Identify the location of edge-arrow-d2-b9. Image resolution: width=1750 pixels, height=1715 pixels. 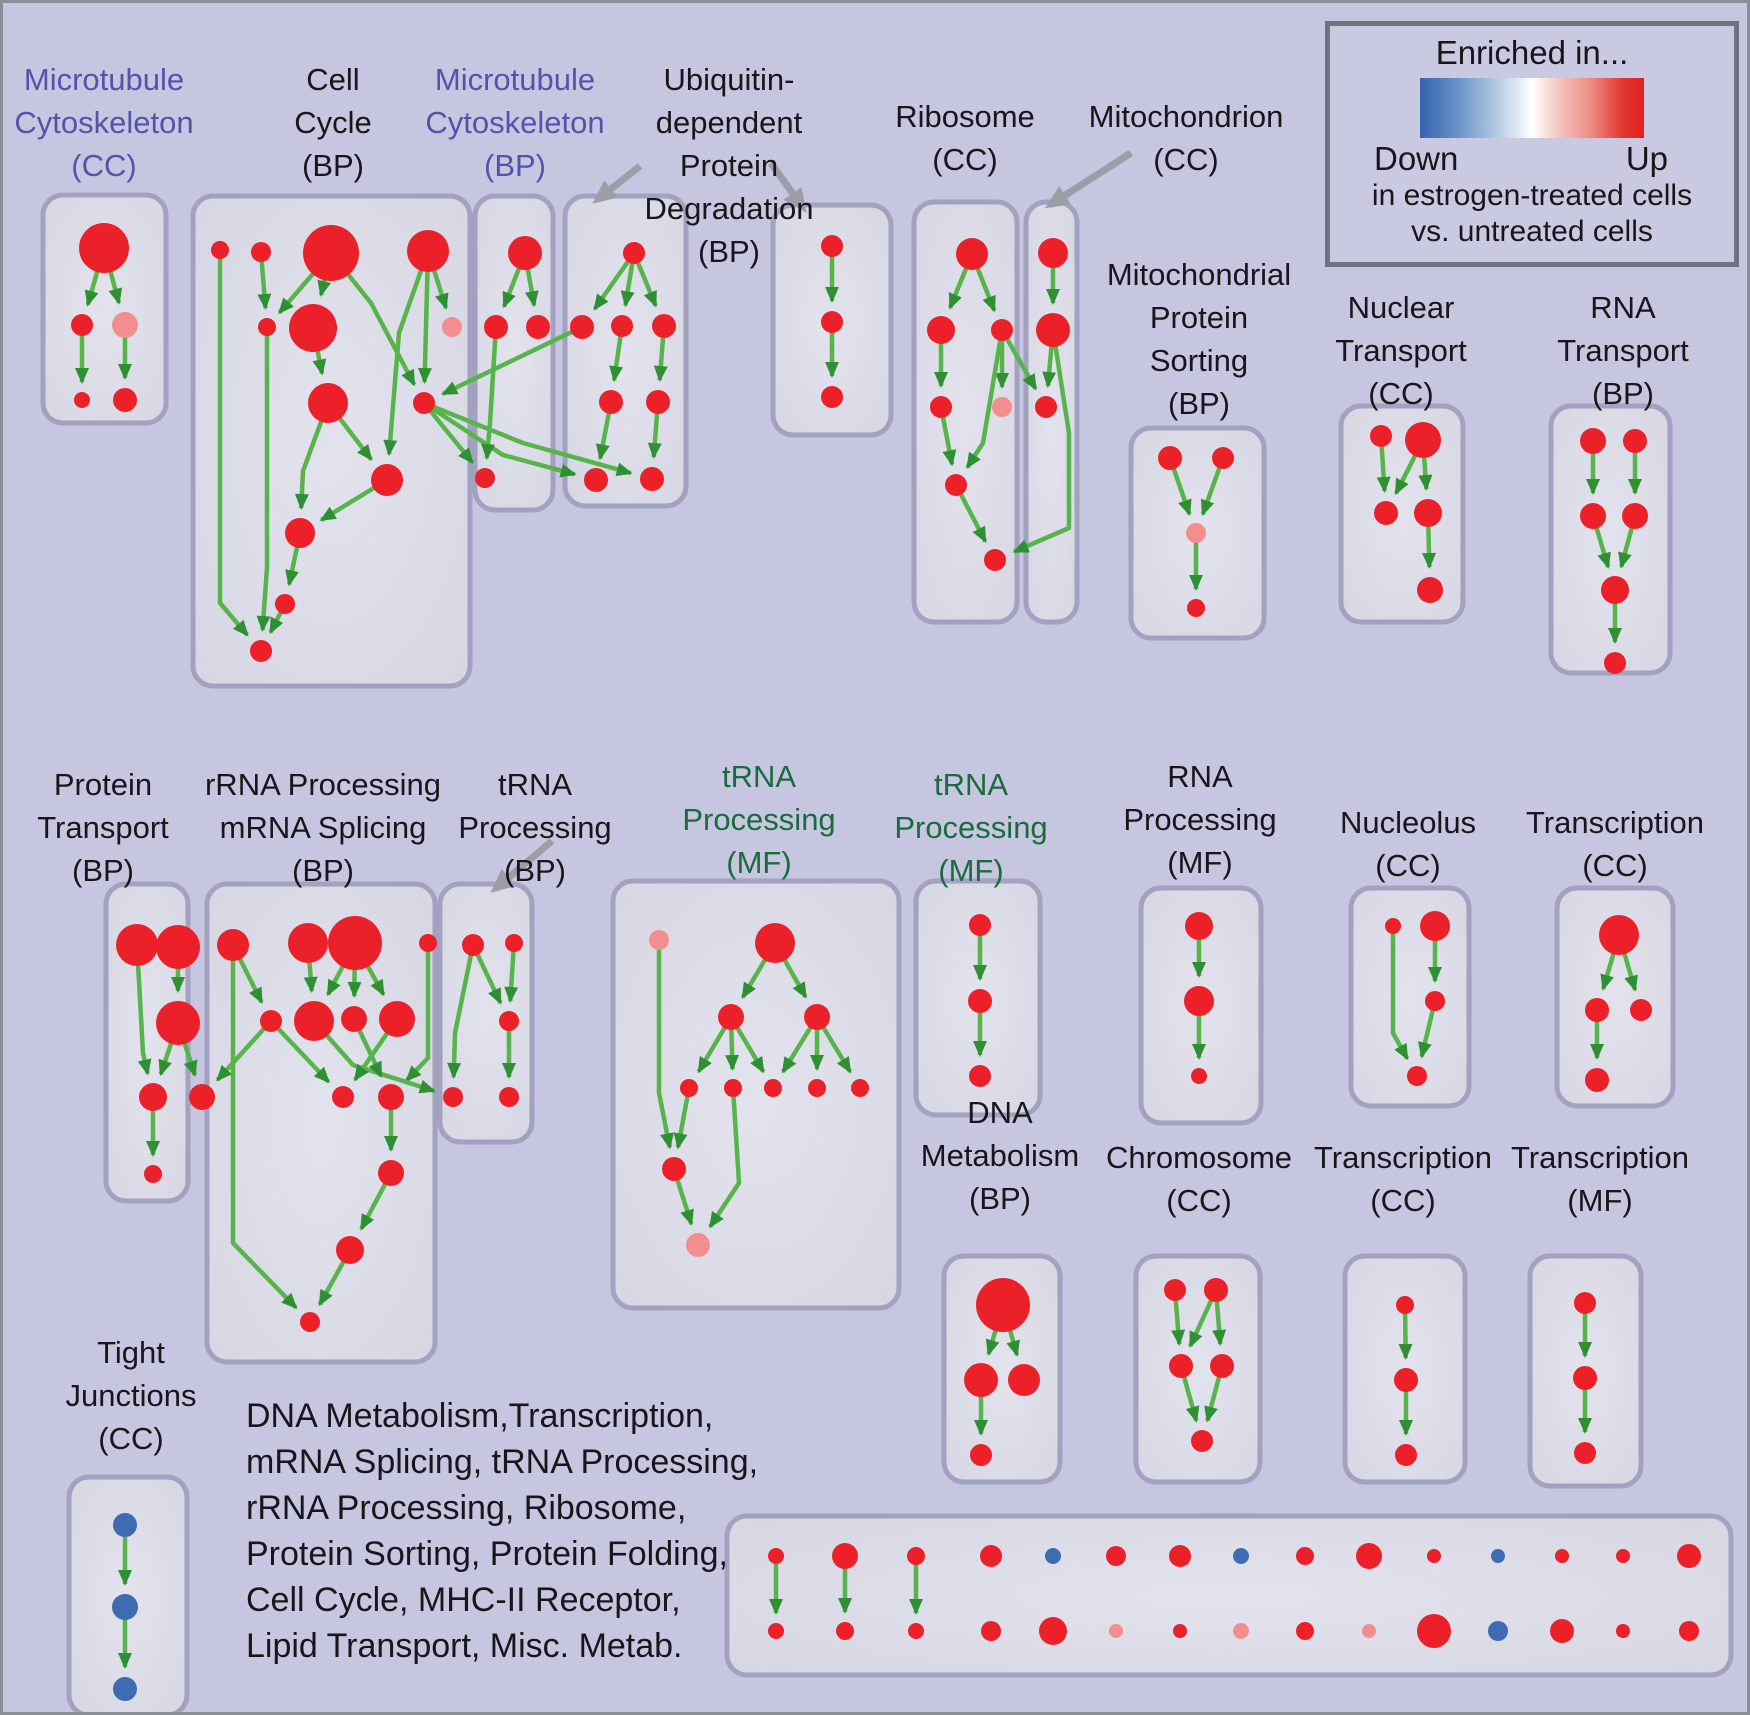
(512, 360).